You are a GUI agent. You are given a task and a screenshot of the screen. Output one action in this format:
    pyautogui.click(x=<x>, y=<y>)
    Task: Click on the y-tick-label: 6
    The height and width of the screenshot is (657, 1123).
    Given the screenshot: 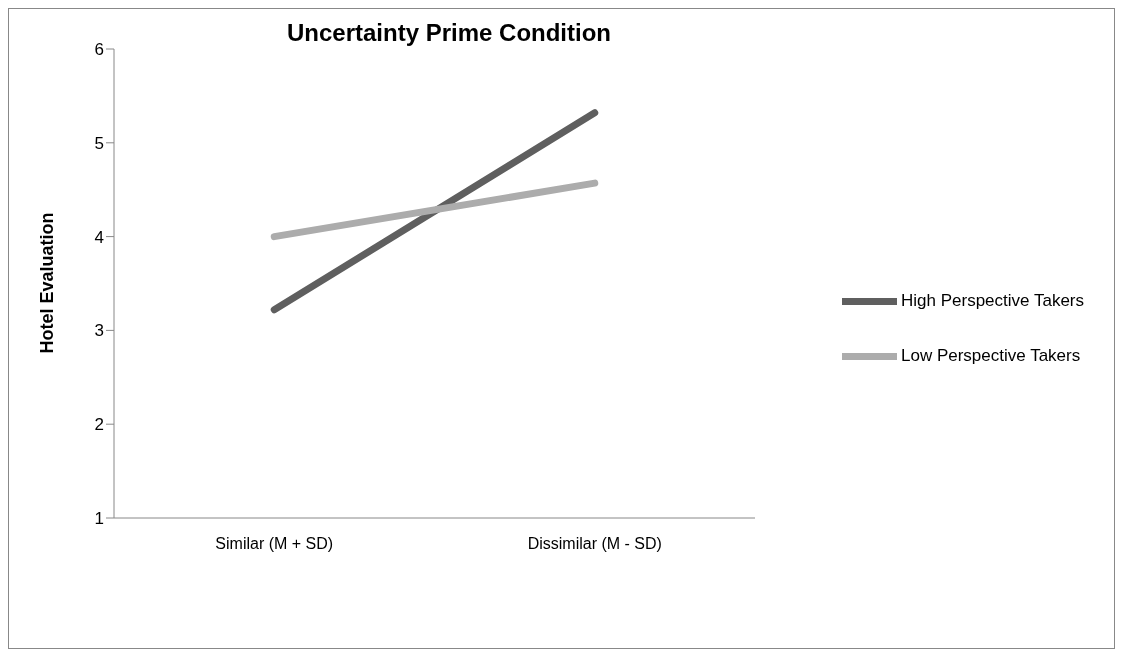 What is the action you would take?
    pyautogui.click(x=99, y=50)
    